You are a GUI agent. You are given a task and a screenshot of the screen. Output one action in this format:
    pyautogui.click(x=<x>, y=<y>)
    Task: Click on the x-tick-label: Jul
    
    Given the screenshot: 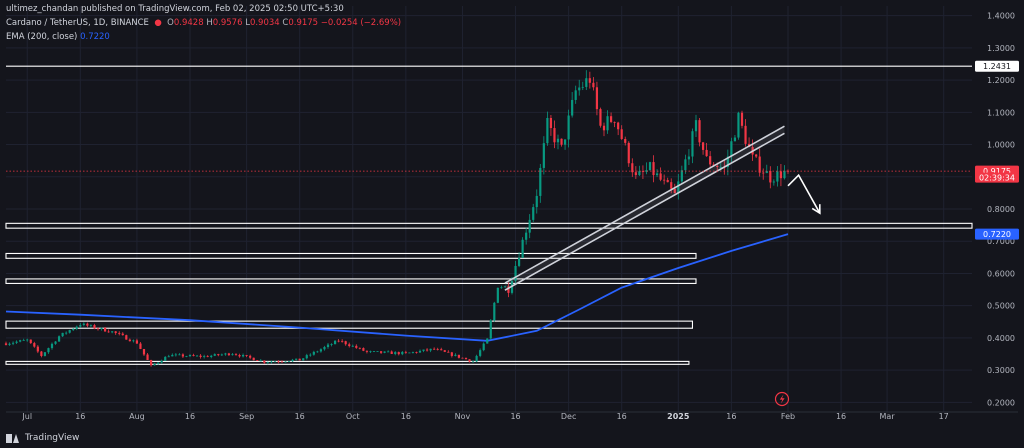 What is the action you would take?
    pyautogui.click(x=26, y=416)
    